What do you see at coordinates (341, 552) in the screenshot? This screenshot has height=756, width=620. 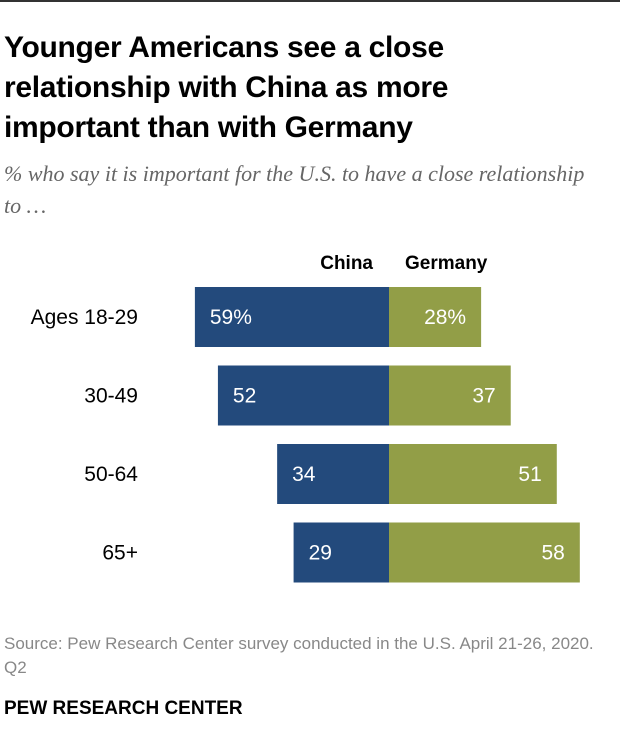 I see `bar-china-65-` at bounding box center [341, 552].